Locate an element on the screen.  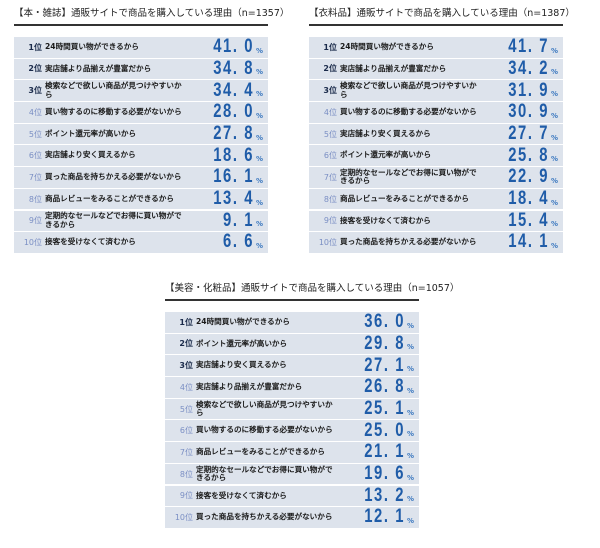
table-row: 2位 実店舗より品揃えが豊富だから 34. 2% is located at coordinates (436, 68).